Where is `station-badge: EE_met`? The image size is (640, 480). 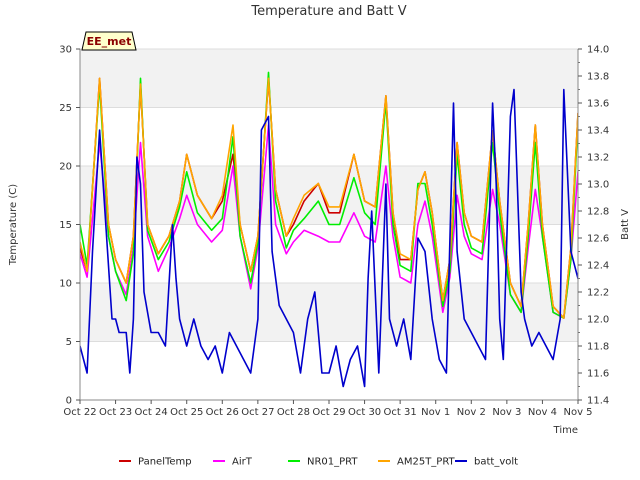 station-badge: EE_met is located at coordinates (109, 41).